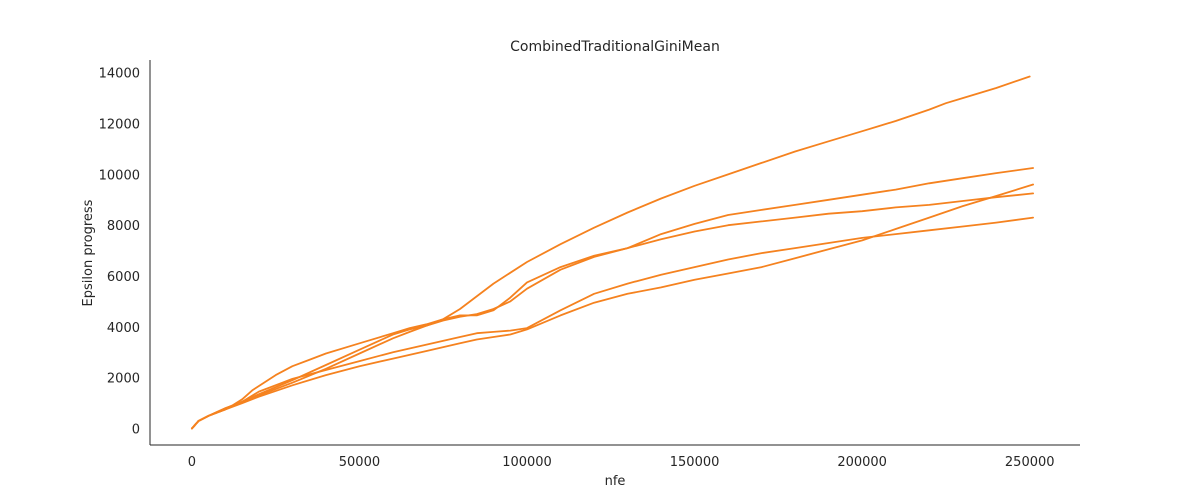 The image size is (1200, 500). Describe the element at coordinates (119, 74) in the screenshot. I see `y-tick-label: 14000` at that location.